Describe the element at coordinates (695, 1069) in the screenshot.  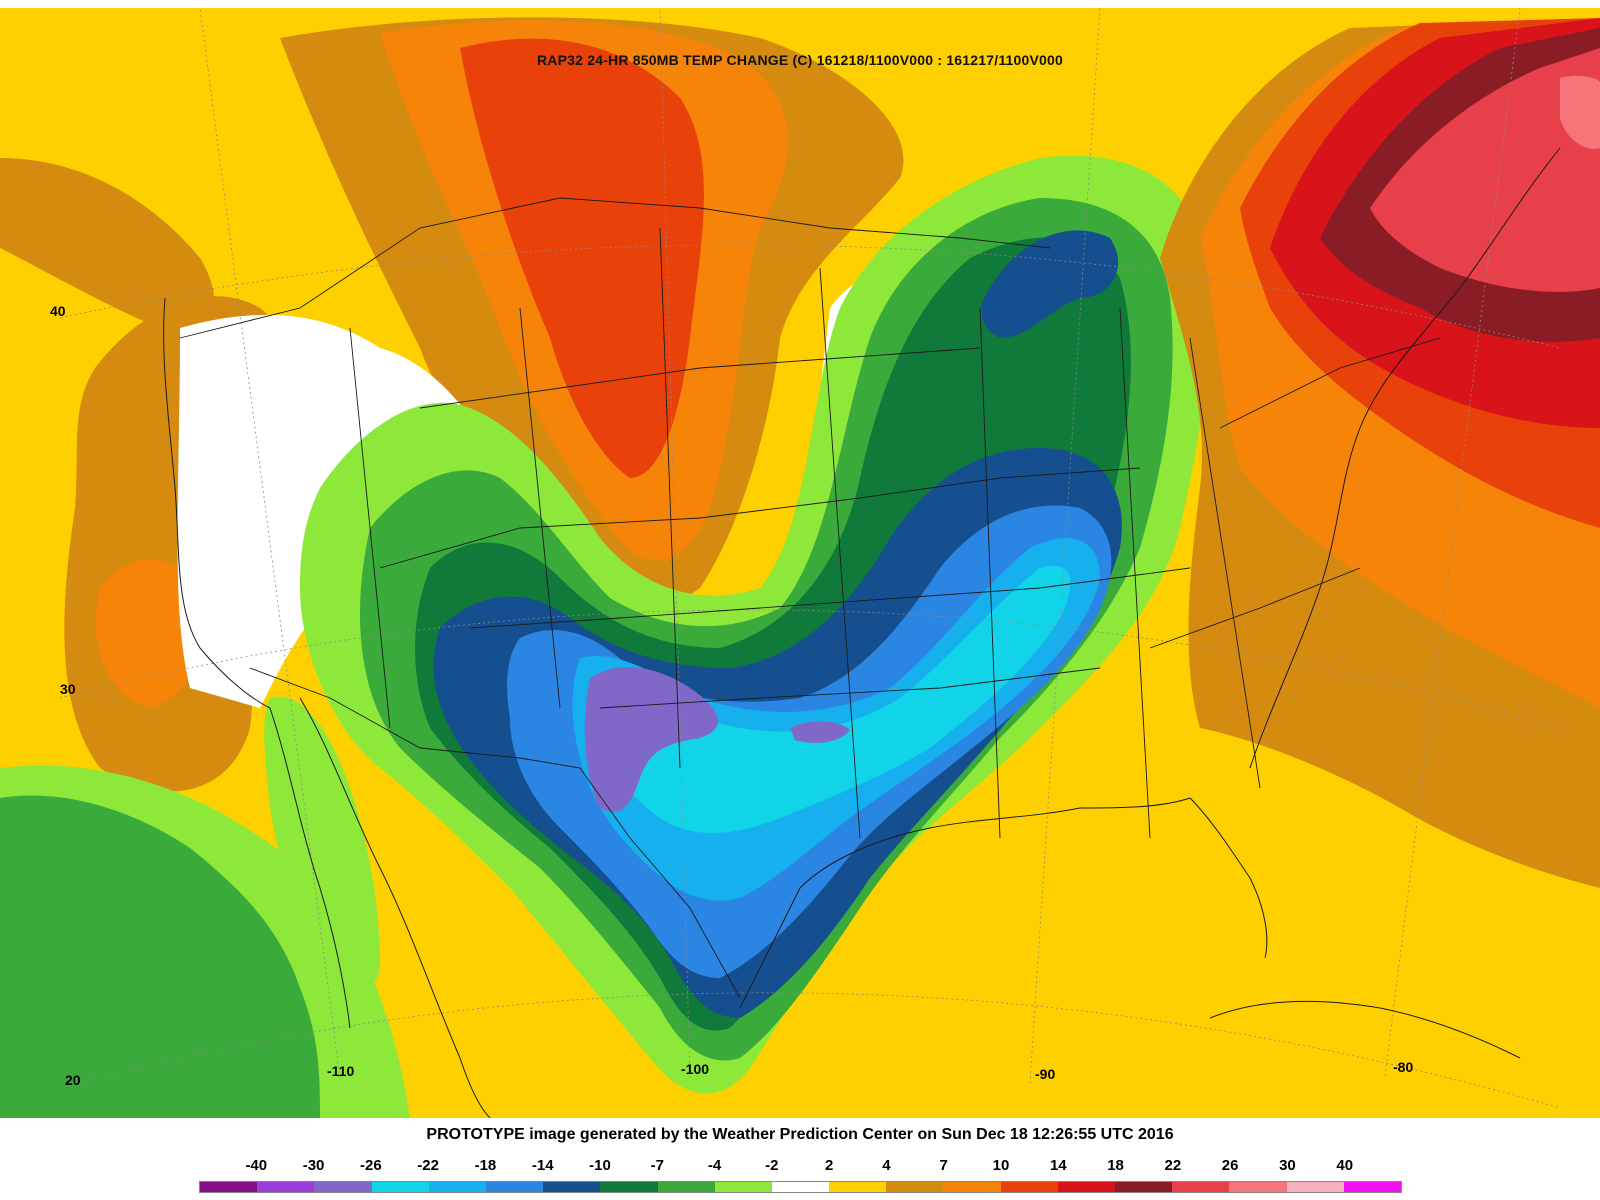
I see `longitude-label-100: -100` at that location.